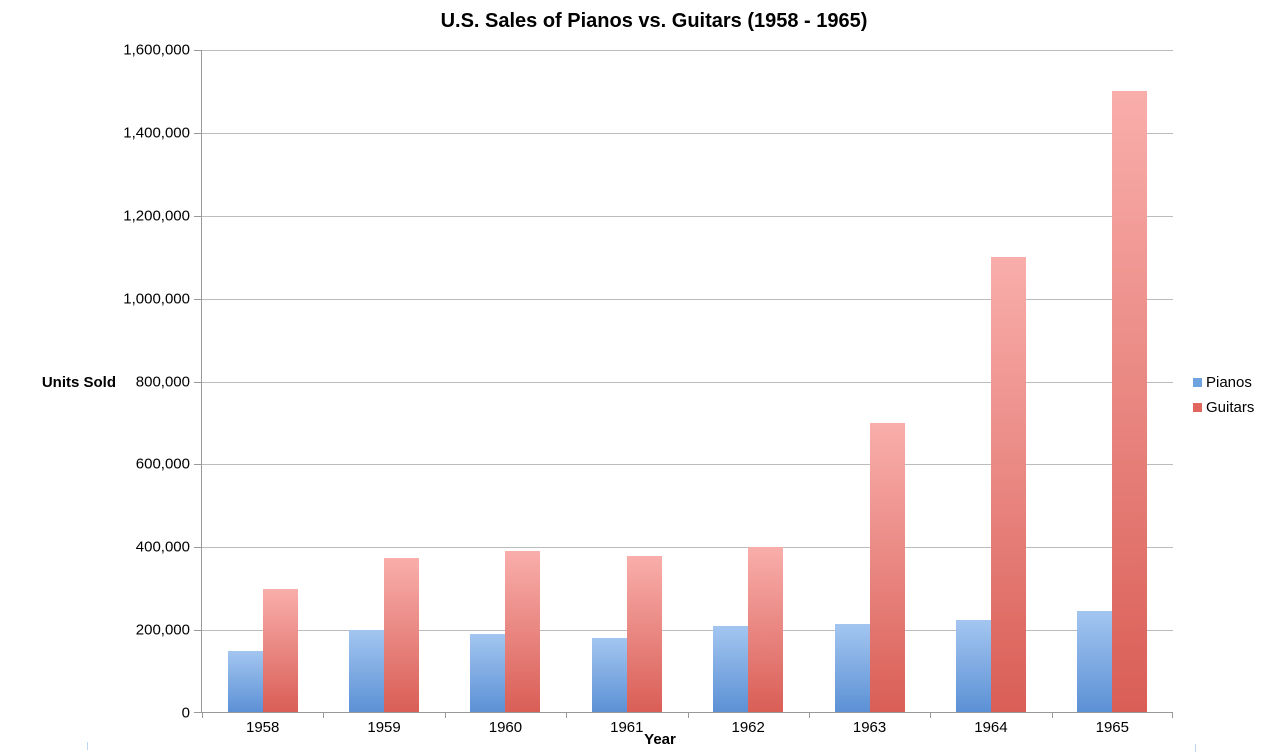 This screenshot has width=1280, height=754. Describe the element at coordinates (748, 727) in the screenshot. I see `x-tick-label-1962: 1962` at that location.